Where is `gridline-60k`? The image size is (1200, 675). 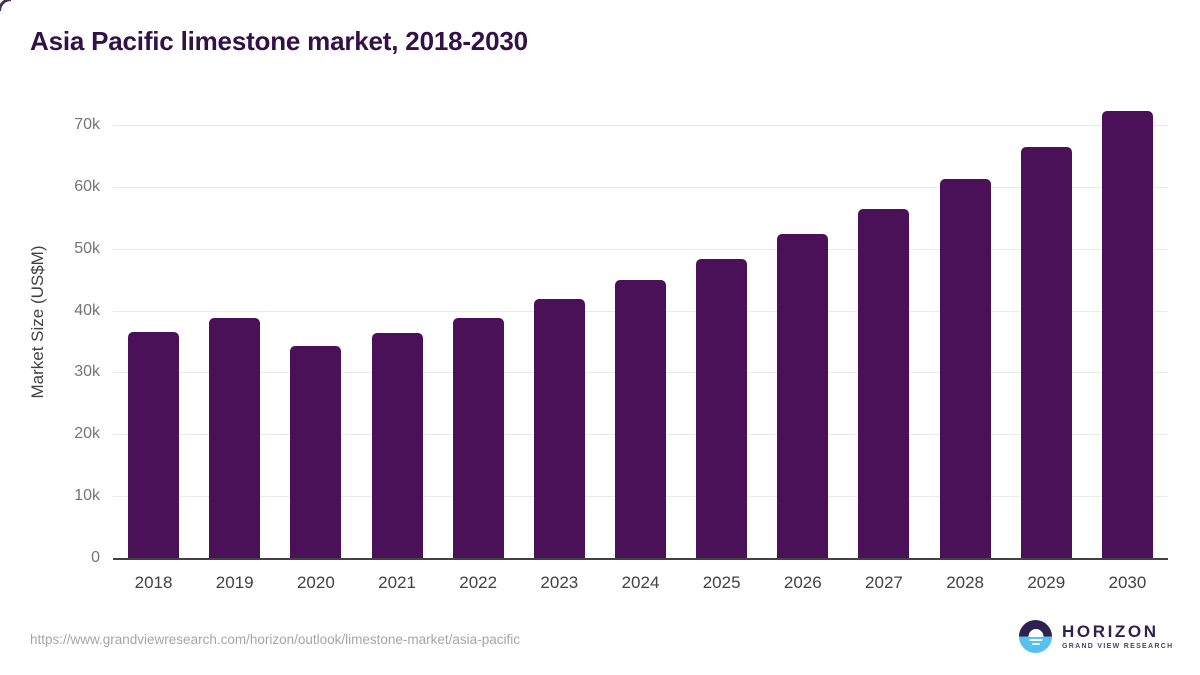
gridline-60k is located at coordinates (640, 187).